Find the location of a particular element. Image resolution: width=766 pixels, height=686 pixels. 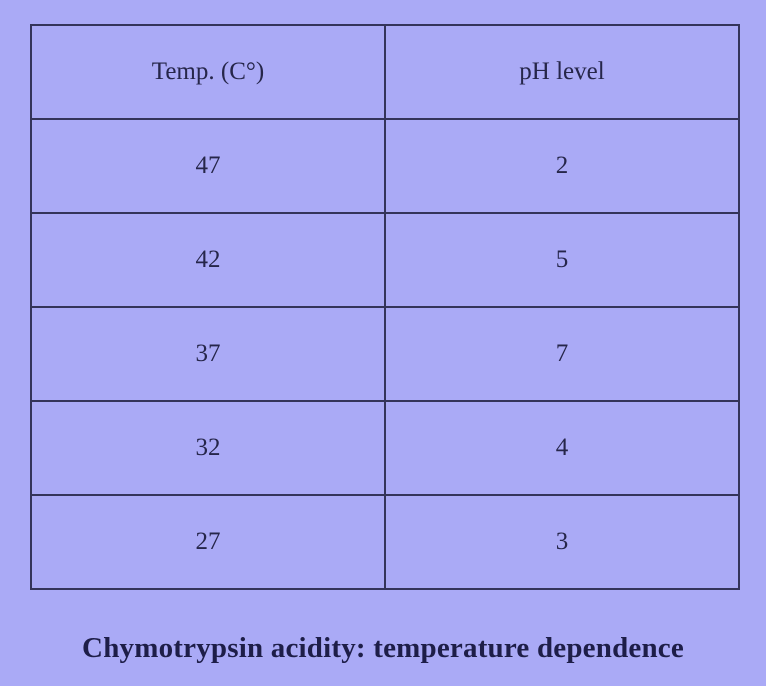

header-row: Temp. (C°) pH level is located at coordinates (385, 72).